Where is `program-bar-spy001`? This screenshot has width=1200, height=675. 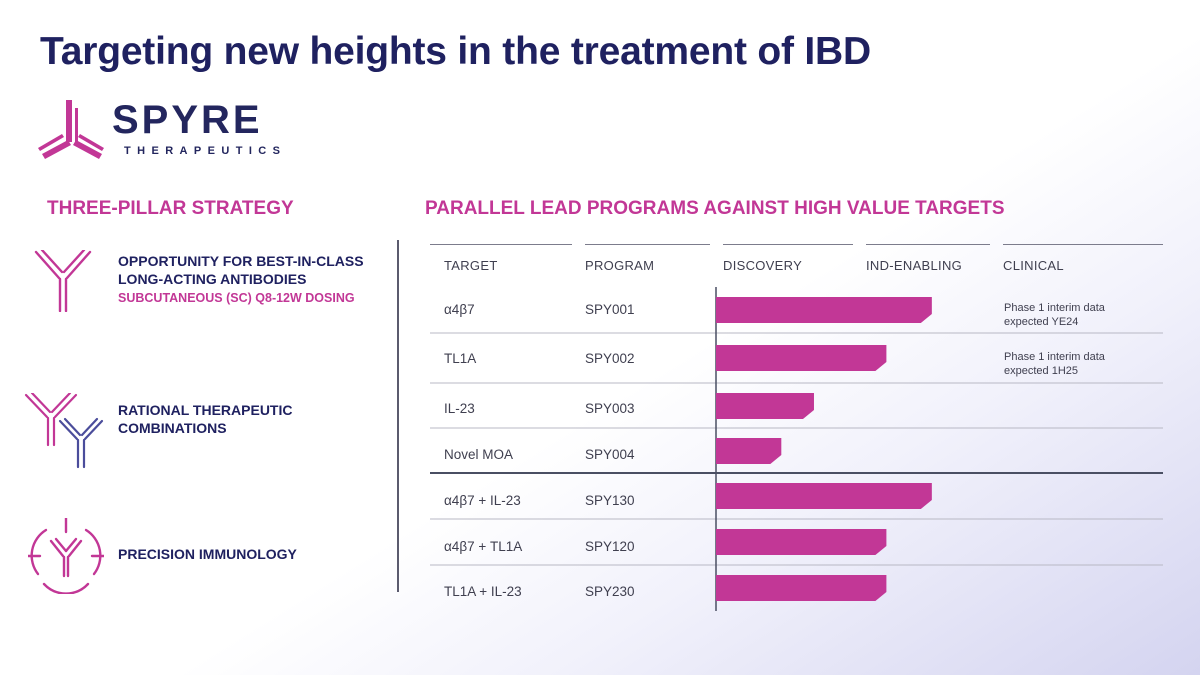 program-bar-spy001 is located at coordinates (824, 310).